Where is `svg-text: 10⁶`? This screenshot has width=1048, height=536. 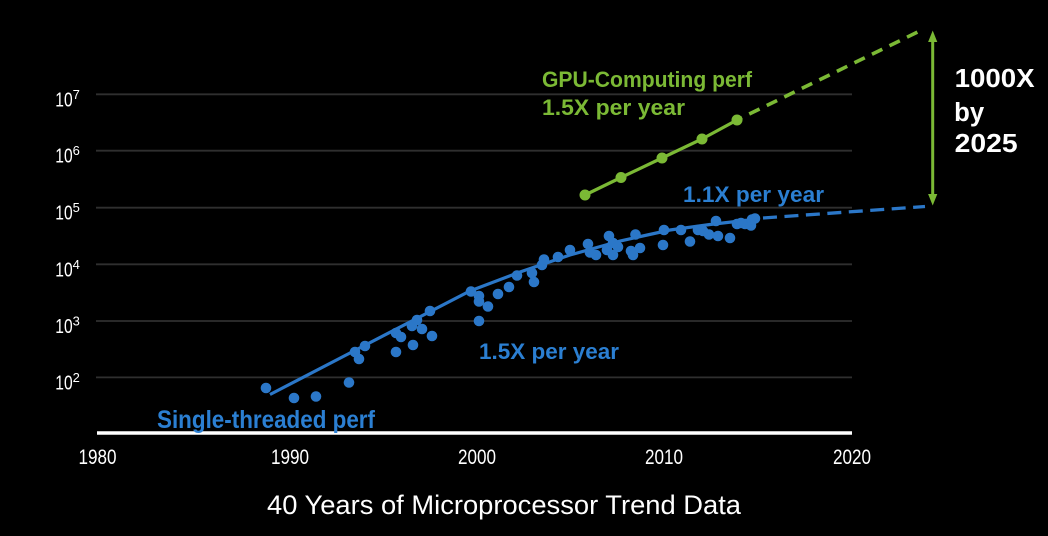
svg-text: 10⁶ is located at coordinates (67, 155).